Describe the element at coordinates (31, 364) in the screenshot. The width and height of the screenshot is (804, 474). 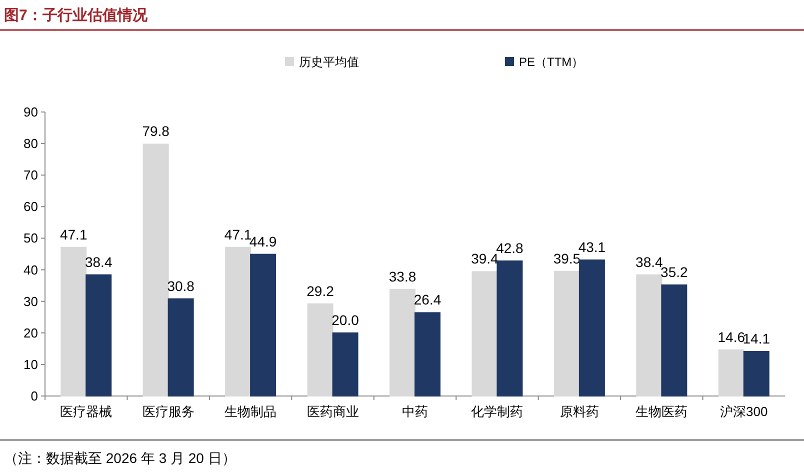
I see `y-tick-label: 10` at that location.